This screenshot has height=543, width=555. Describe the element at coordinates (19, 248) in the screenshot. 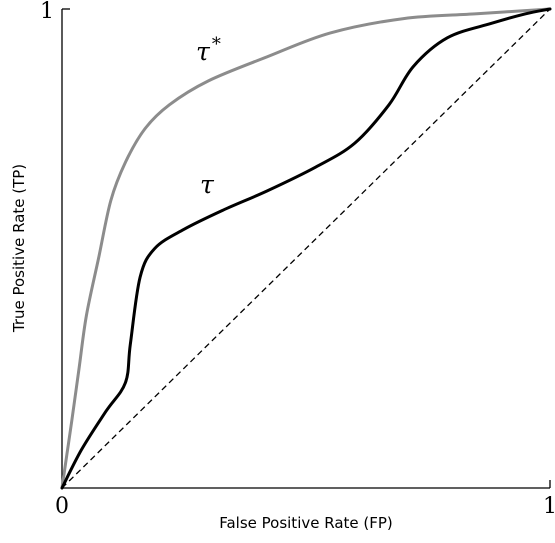

I see `y-axis-title: True Positive Rate (TP)` at that location.